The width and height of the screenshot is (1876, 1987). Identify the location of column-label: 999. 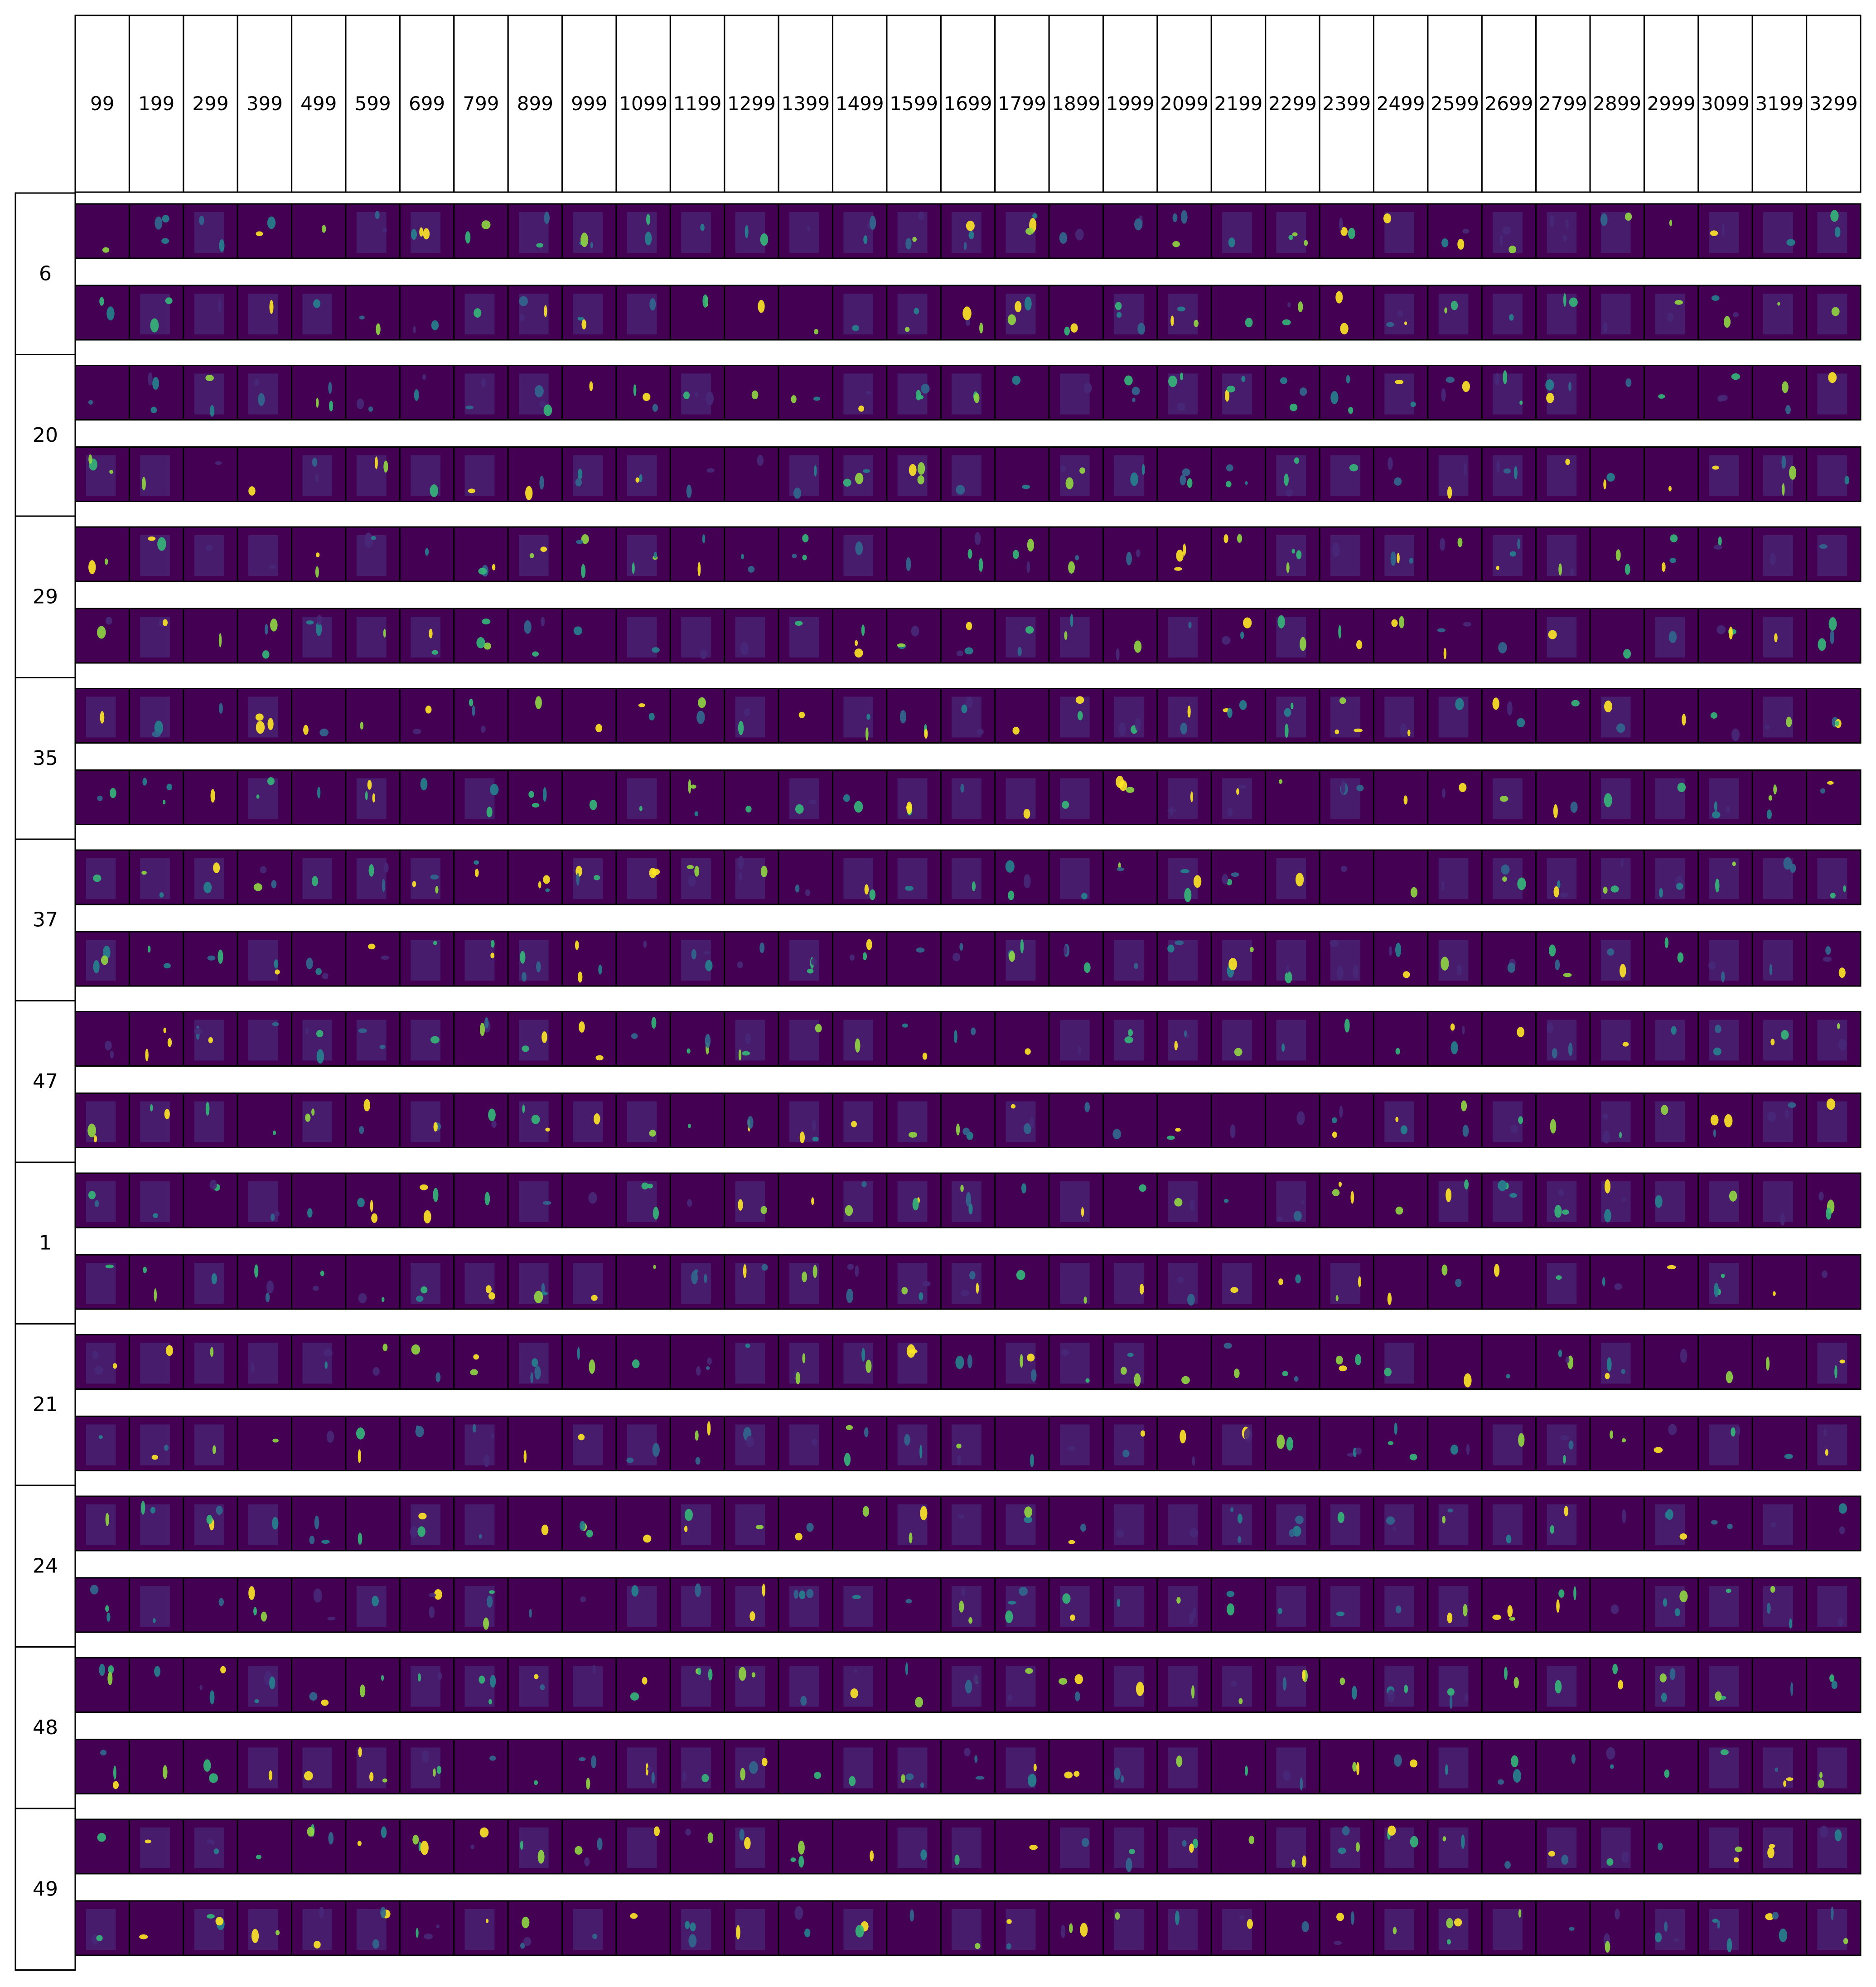
(589, 103).